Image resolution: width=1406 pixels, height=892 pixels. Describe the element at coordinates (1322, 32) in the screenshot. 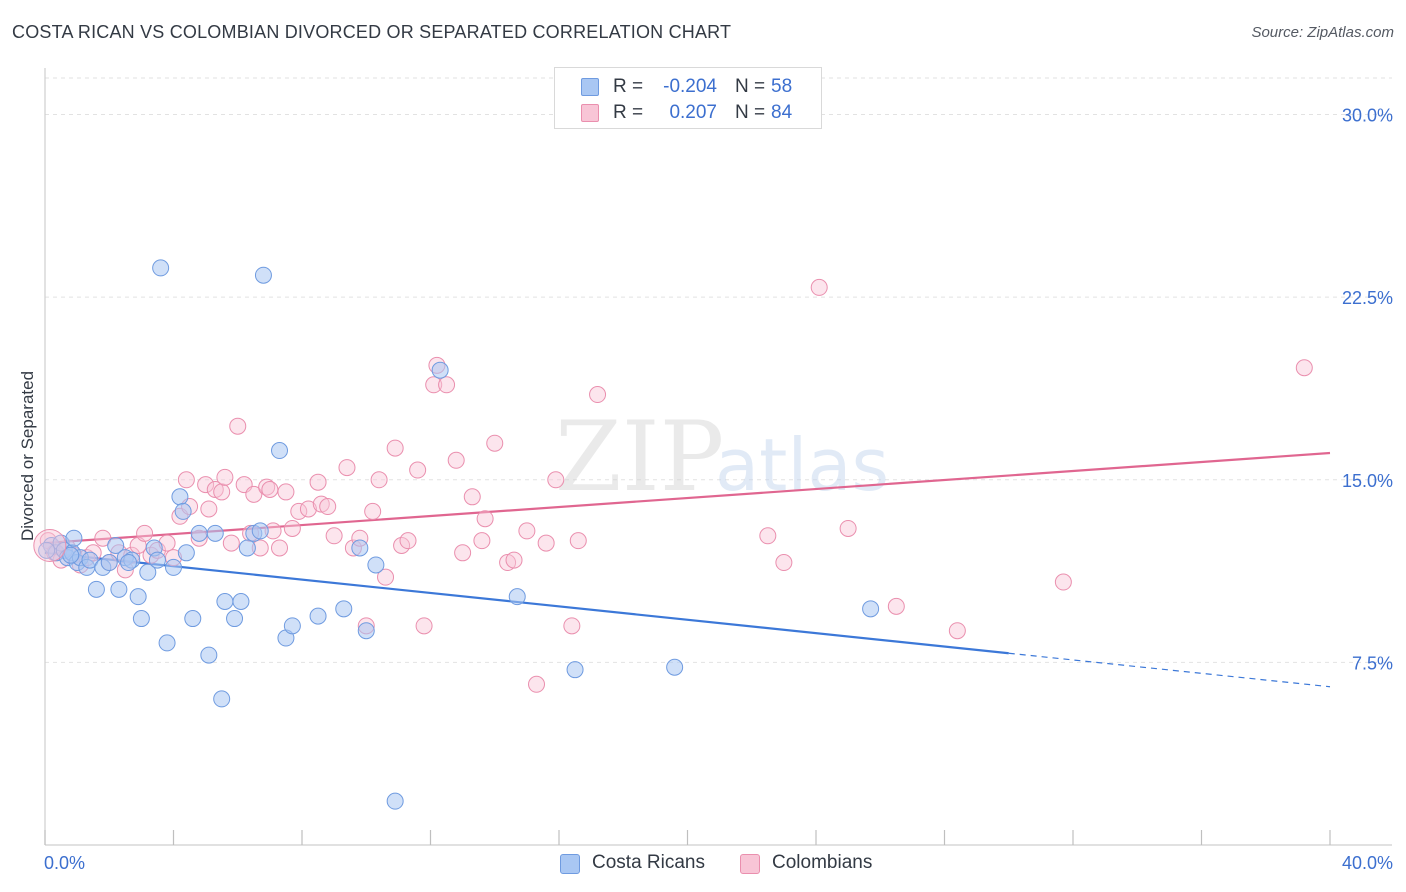

I see `source-label: Source: ZipAtlas.com` at that location.